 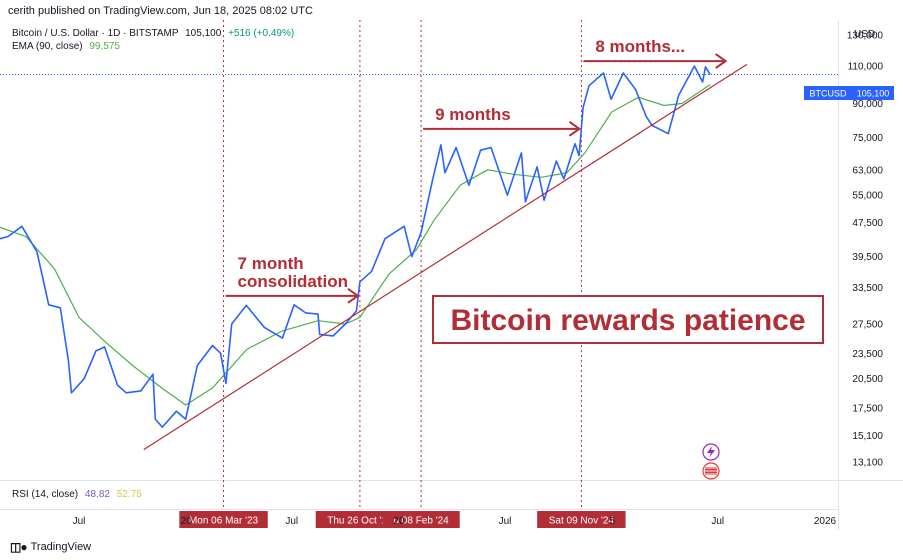 What do you see at coordinates (612, 521) in the screenshot?
I see `x-tick-label: 5` at bounding box center [612, 521].